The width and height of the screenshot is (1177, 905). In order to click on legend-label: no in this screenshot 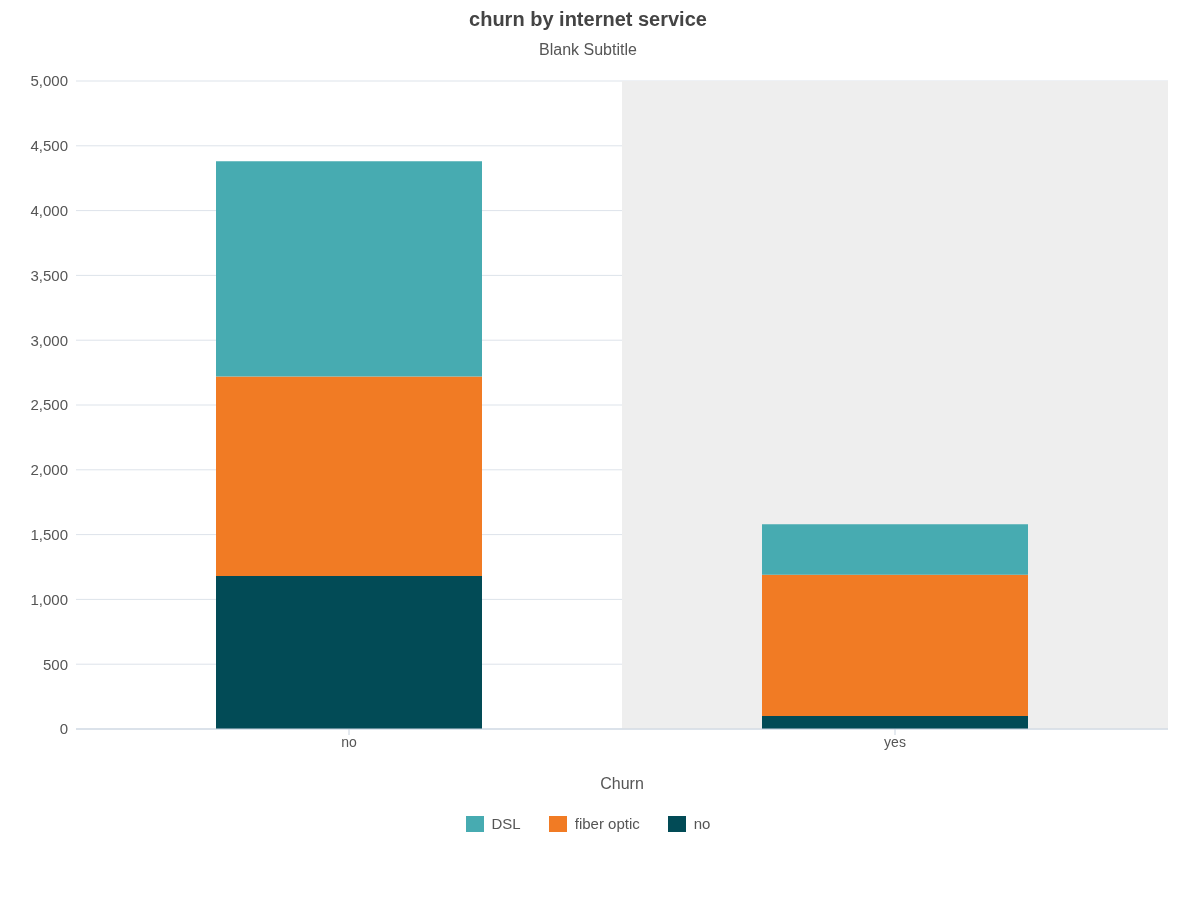, I will do `click(701, 823)`.